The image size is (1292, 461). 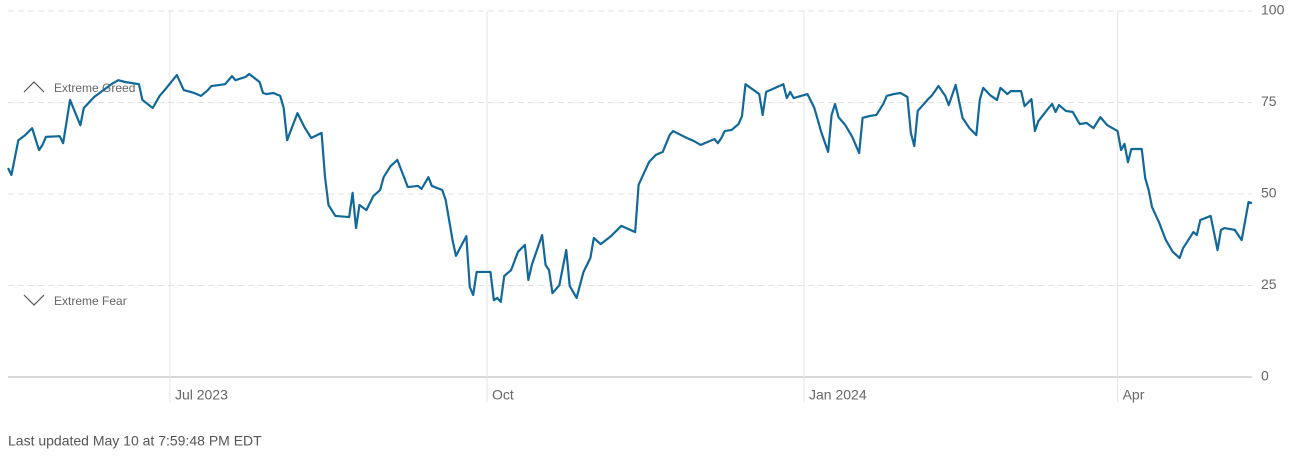 I want to click on annotation: Extreme Fear, so click(x=90, y=301).